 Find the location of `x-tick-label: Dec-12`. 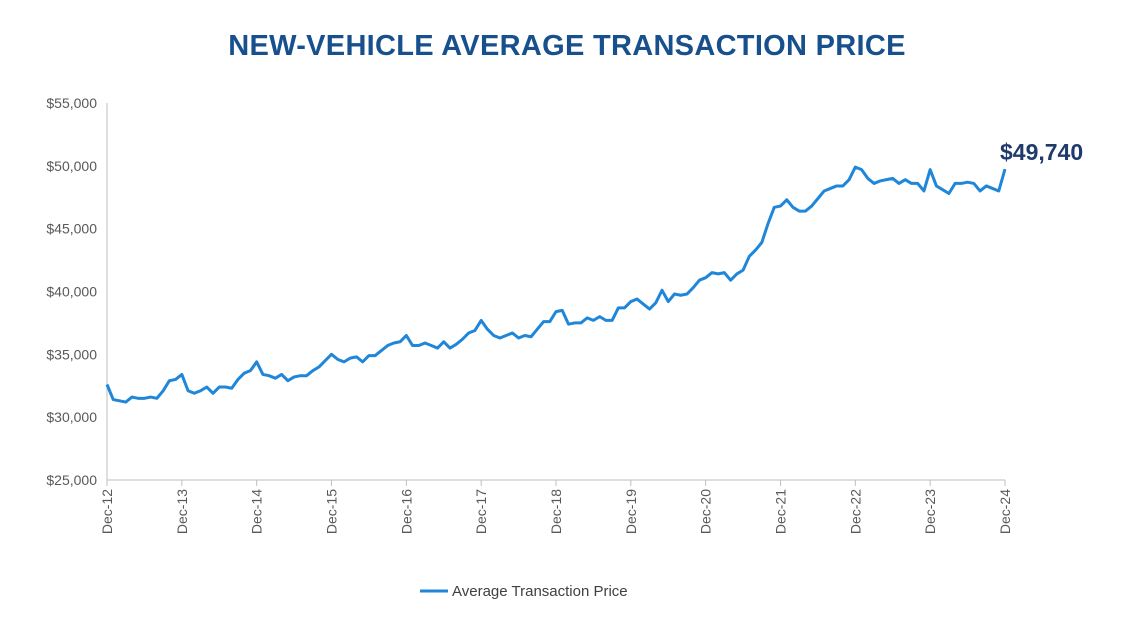

x-tick-label: Dec-12 is located at coordinates (107, 511).